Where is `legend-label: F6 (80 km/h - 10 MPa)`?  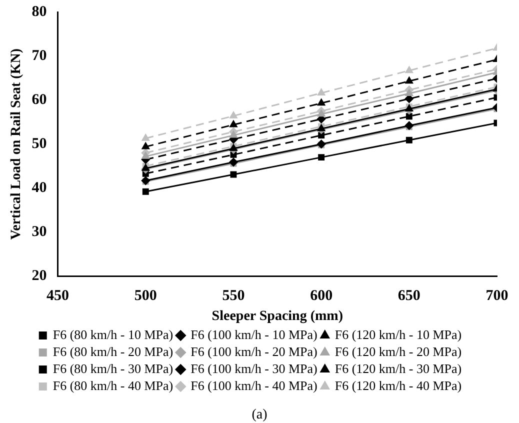 legend-label: F6 (80 km/h - 10 MPa) is located at coordinates (113, 334).